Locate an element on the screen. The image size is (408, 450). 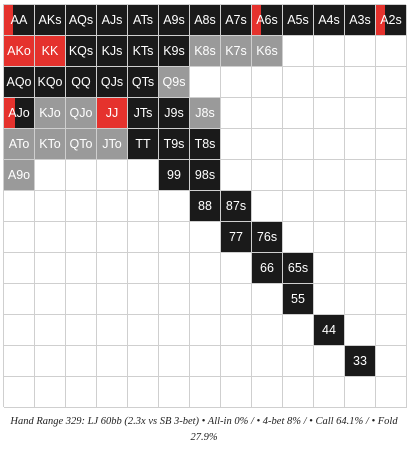
hand-cell: K6s is located at coordinates (267, 51).